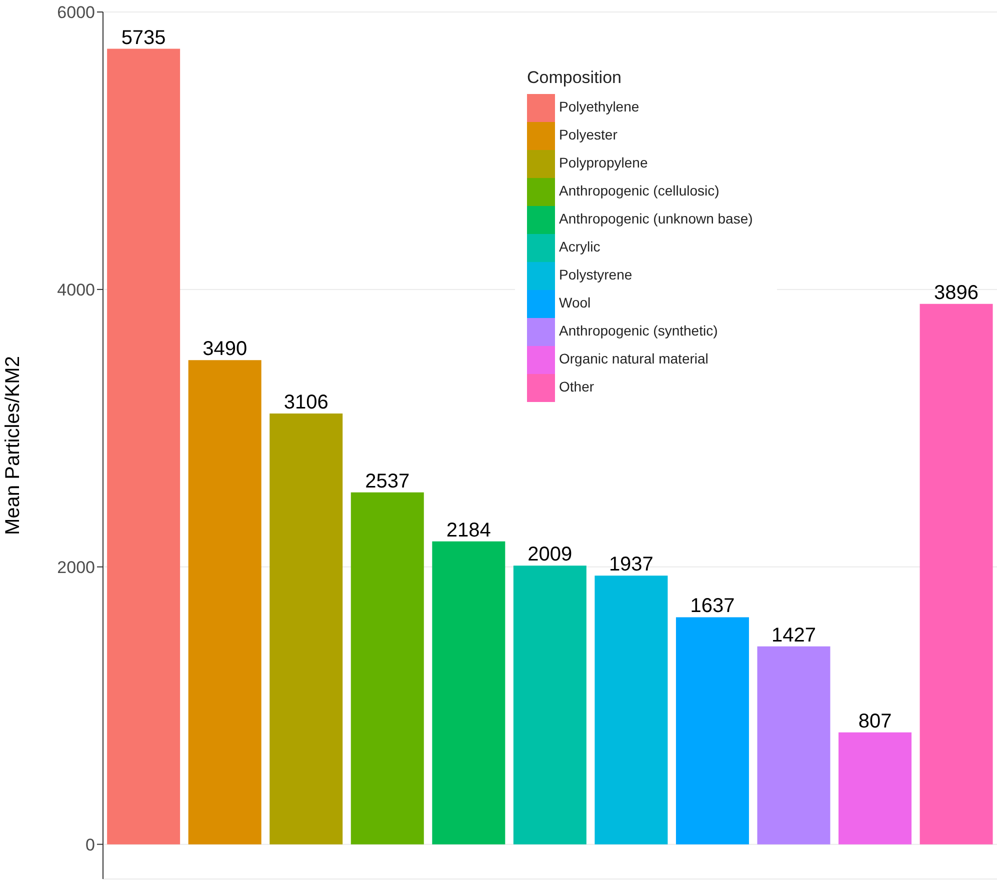 This screenshot has width=997, height=880. Describe the element at coordinates (956, 293) in the screenshot. I see `data-label: 3896` at that location.